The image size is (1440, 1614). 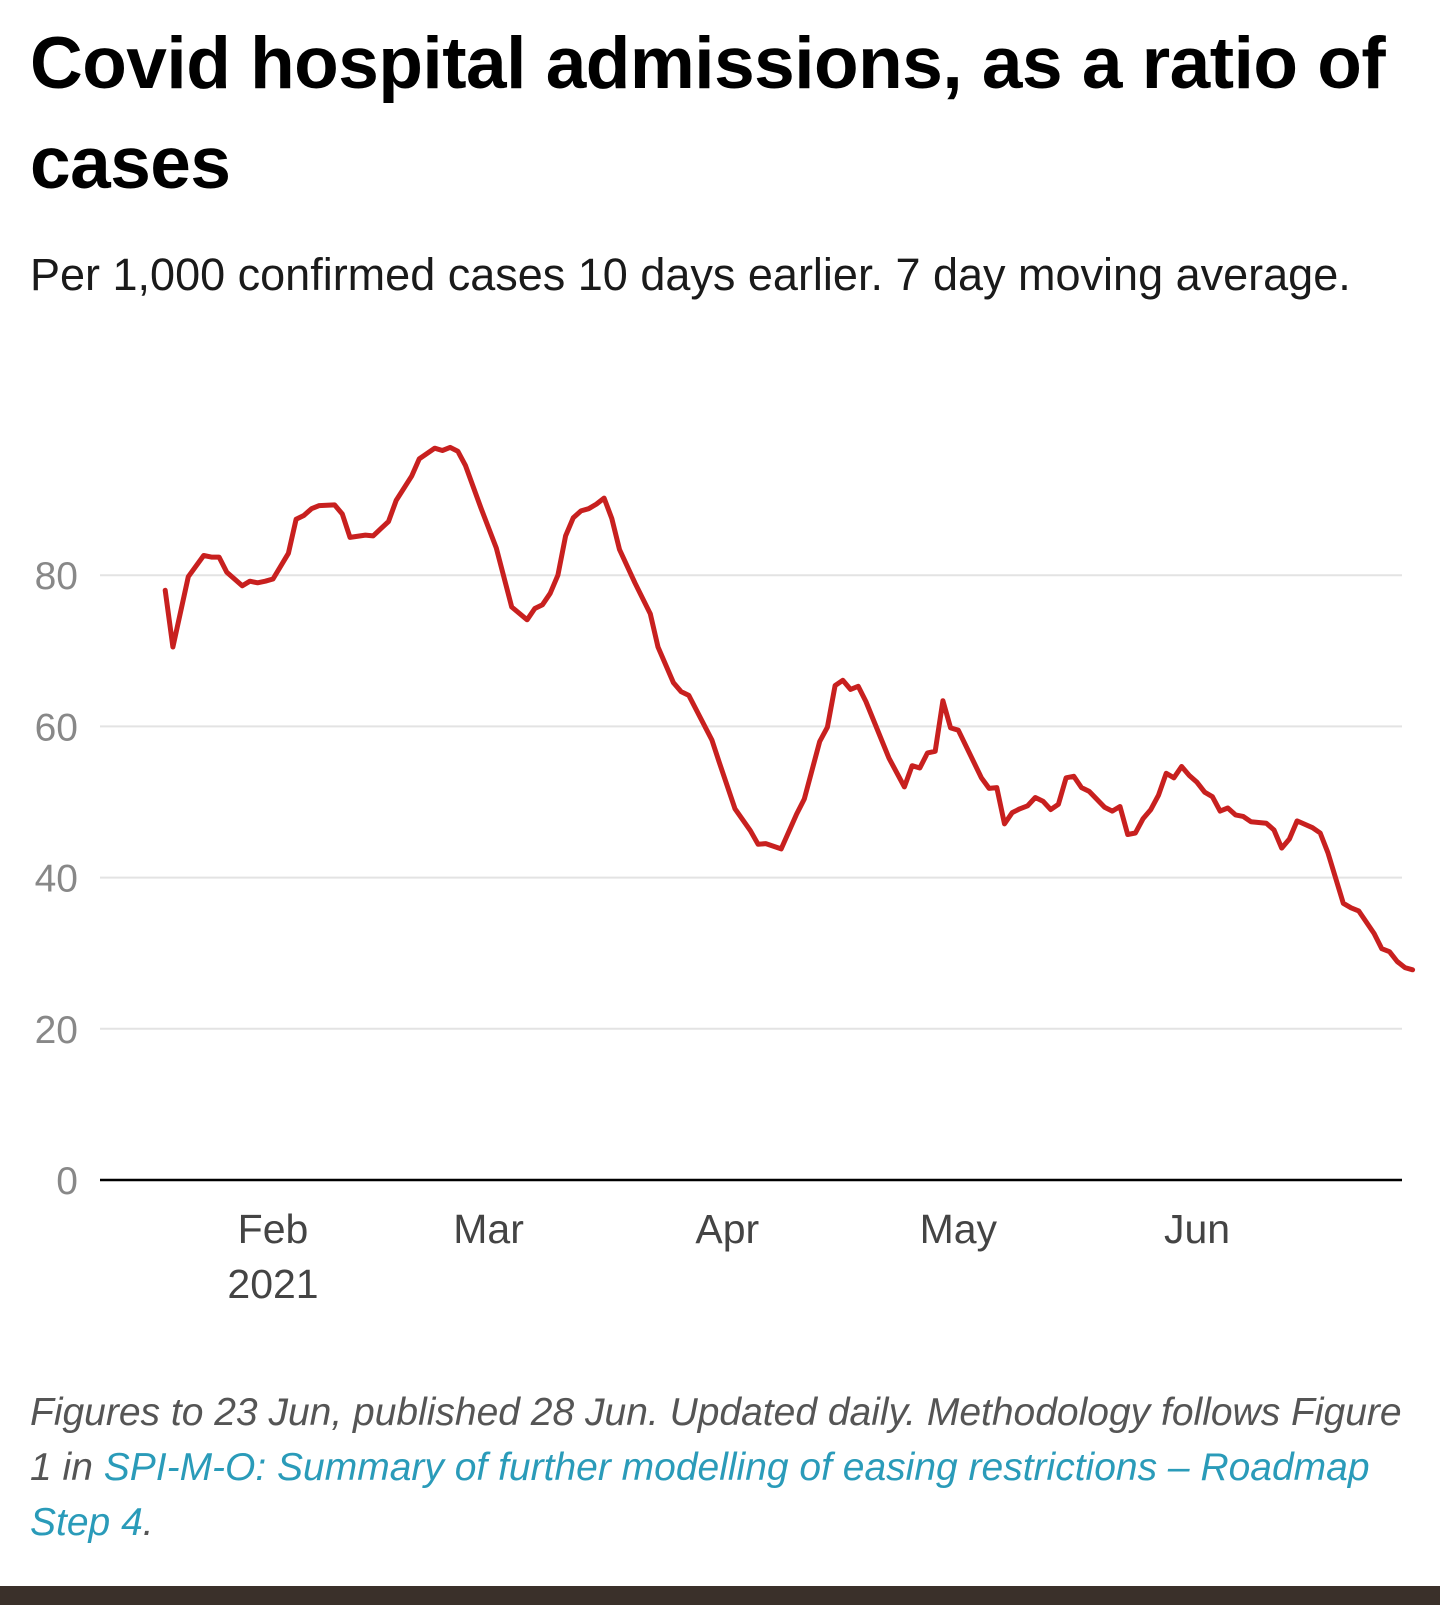 I want to click on x-tick-label: Mar, so click(x=488, y=1229).